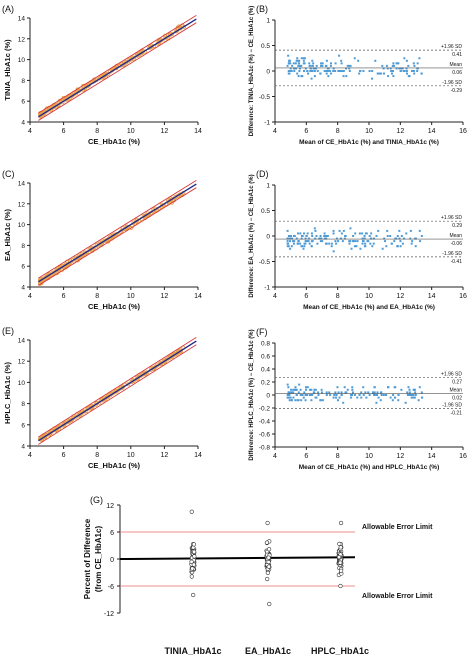  Describe the element at coordinates (23, 267) in the screenshot. I see `y-tick-label: 6` at that location.